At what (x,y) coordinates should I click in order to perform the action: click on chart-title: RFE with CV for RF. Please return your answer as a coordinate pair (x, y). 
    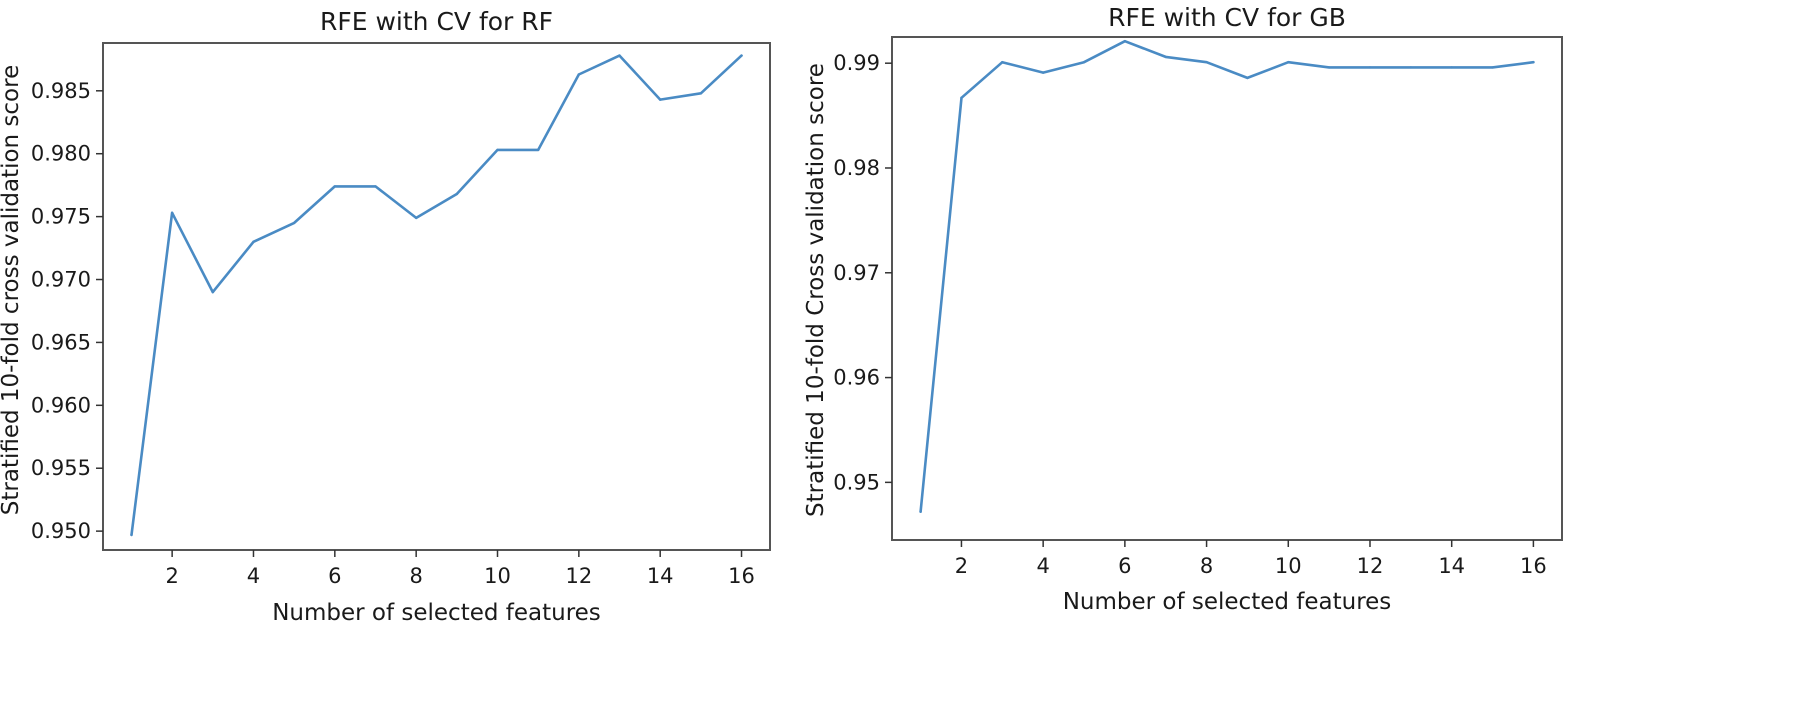
    Looking at the image, I should click on (436, 21).